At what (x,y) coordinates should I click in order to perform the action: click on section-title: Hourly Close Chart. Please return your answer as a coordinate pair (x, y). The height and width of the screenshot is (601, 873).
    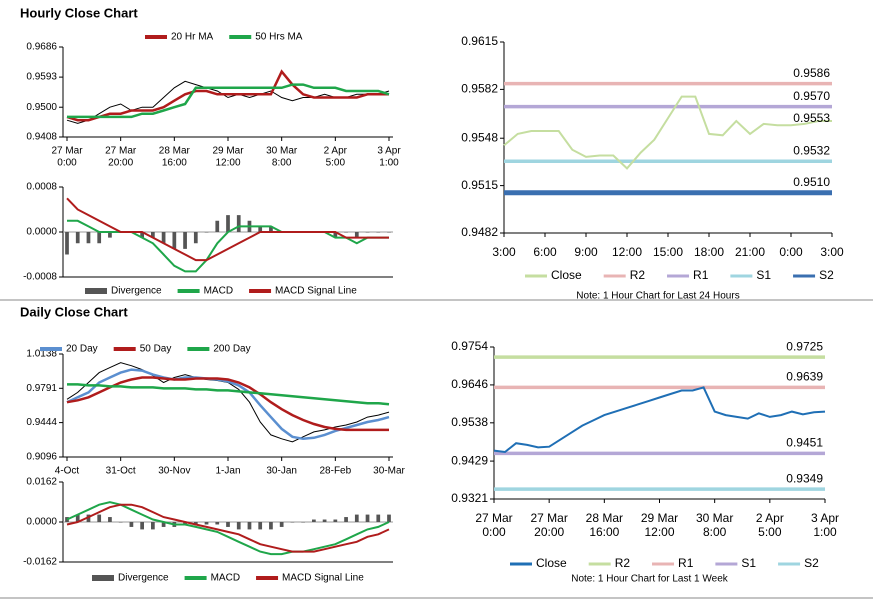
    Looking at the image, I should click on (79, 12).